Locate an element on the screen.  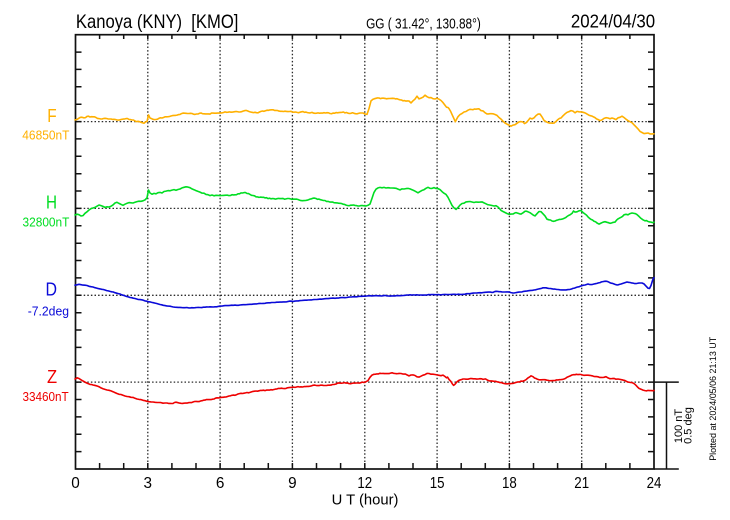
svg-text: 46850nT is located at coordinates (45, 136).